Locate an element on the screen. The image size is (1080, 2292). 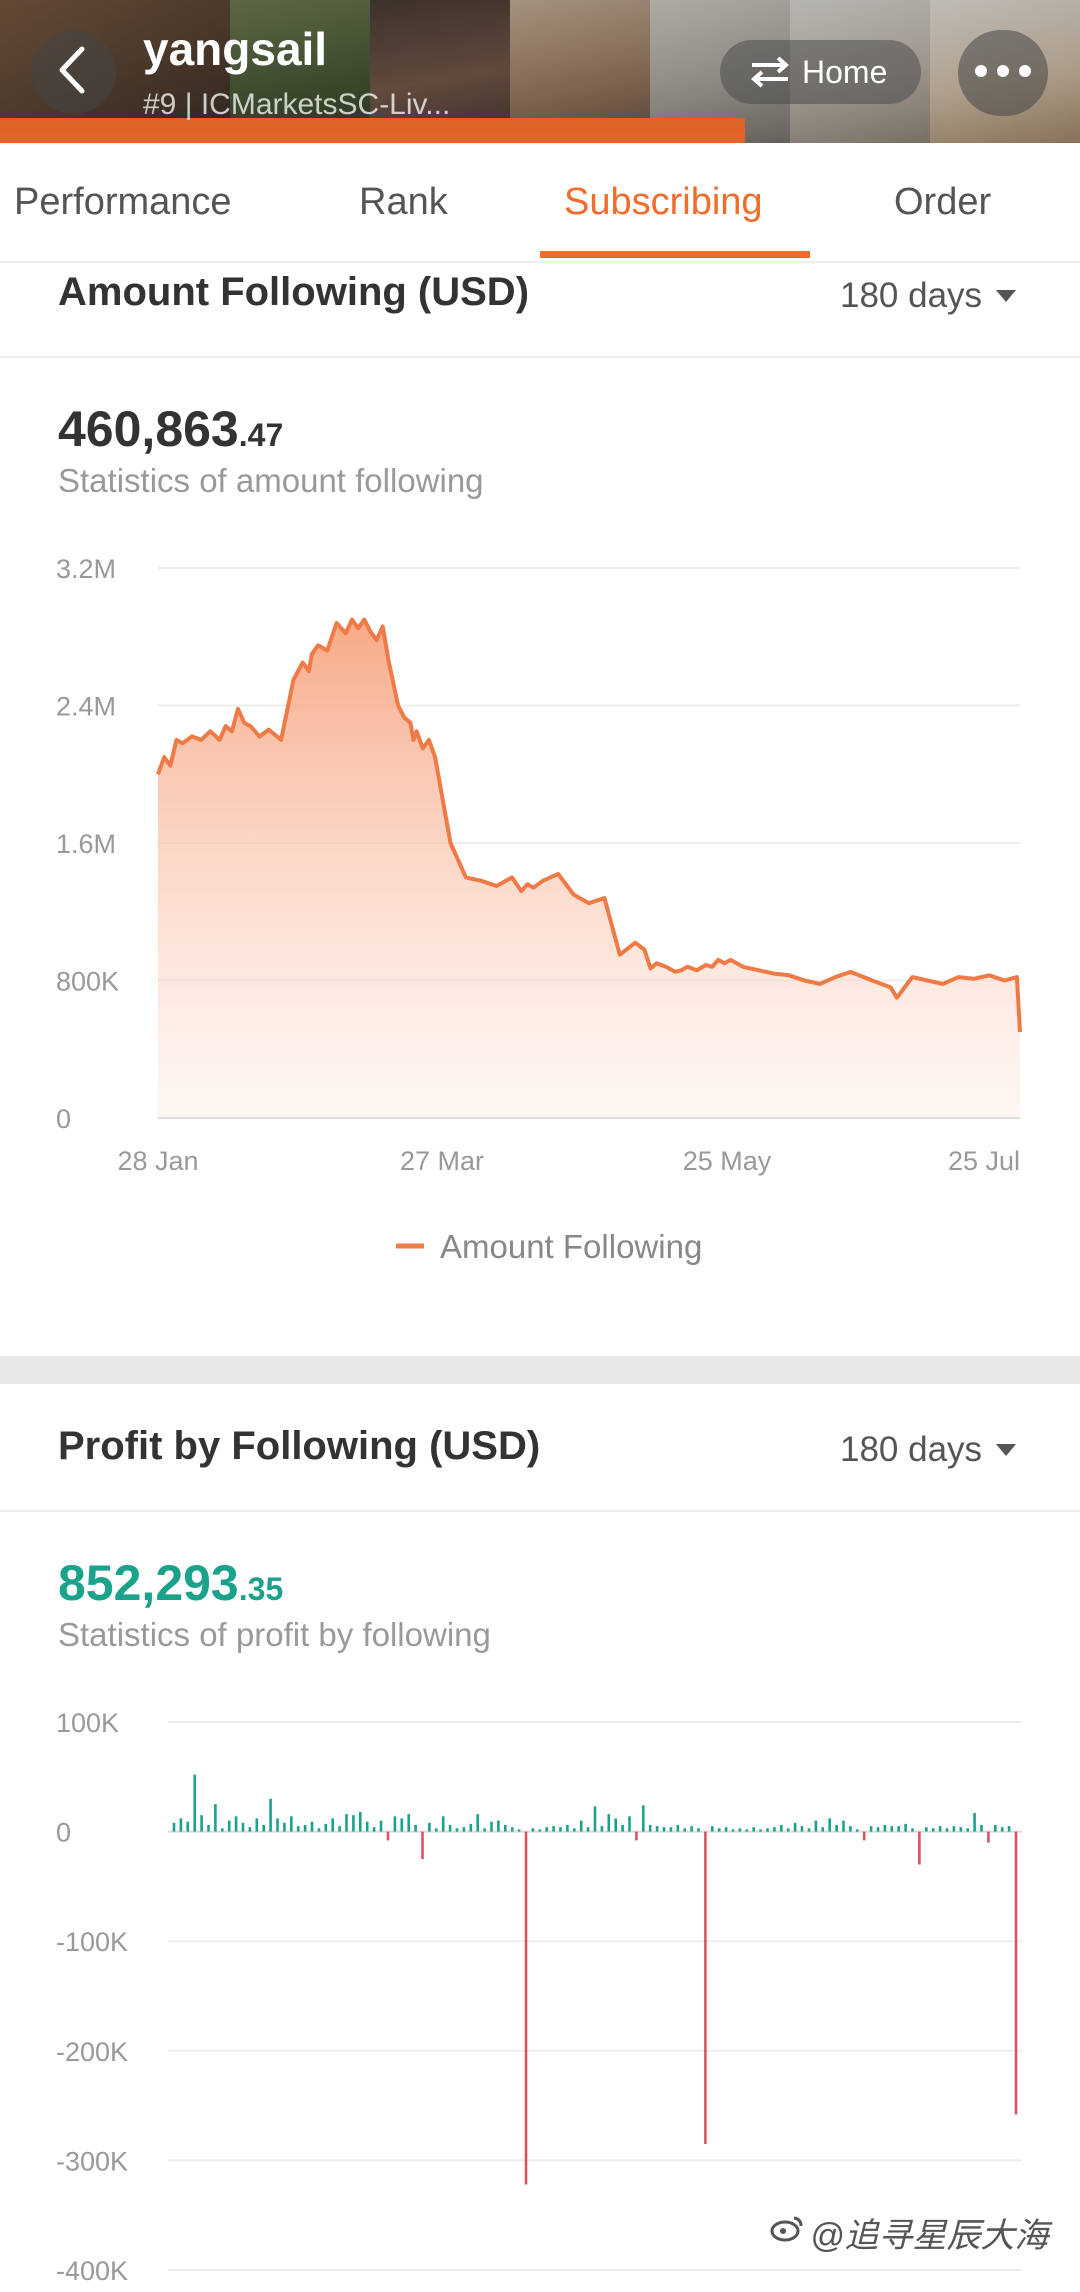
watermark: @追寻星辰大海 is located at coordinates (909, 2232).